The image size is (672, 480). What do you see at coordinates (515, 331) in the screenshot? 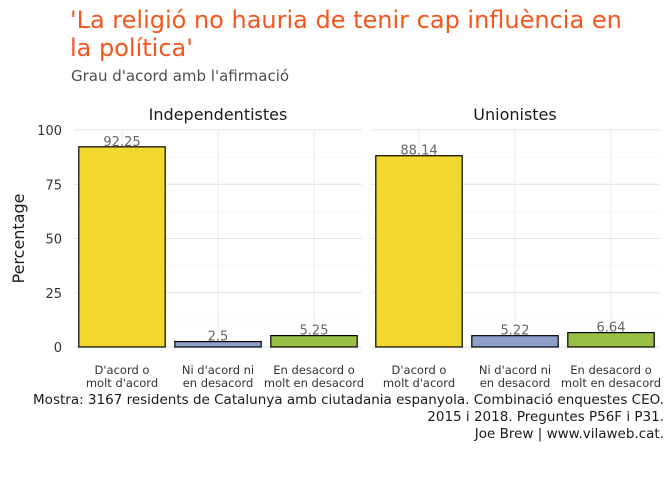
I see `bar-value-label: 5.22` at bounding box center [515, 331].